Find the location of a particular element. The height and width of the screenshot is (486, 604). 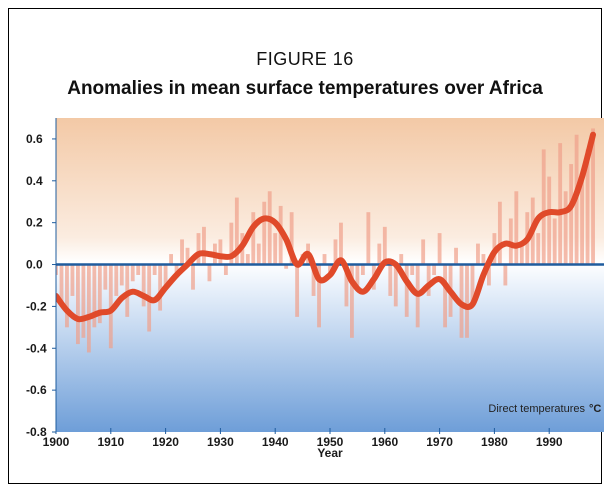

x-tick-label: 1980 is located at coordinates (494, 442).